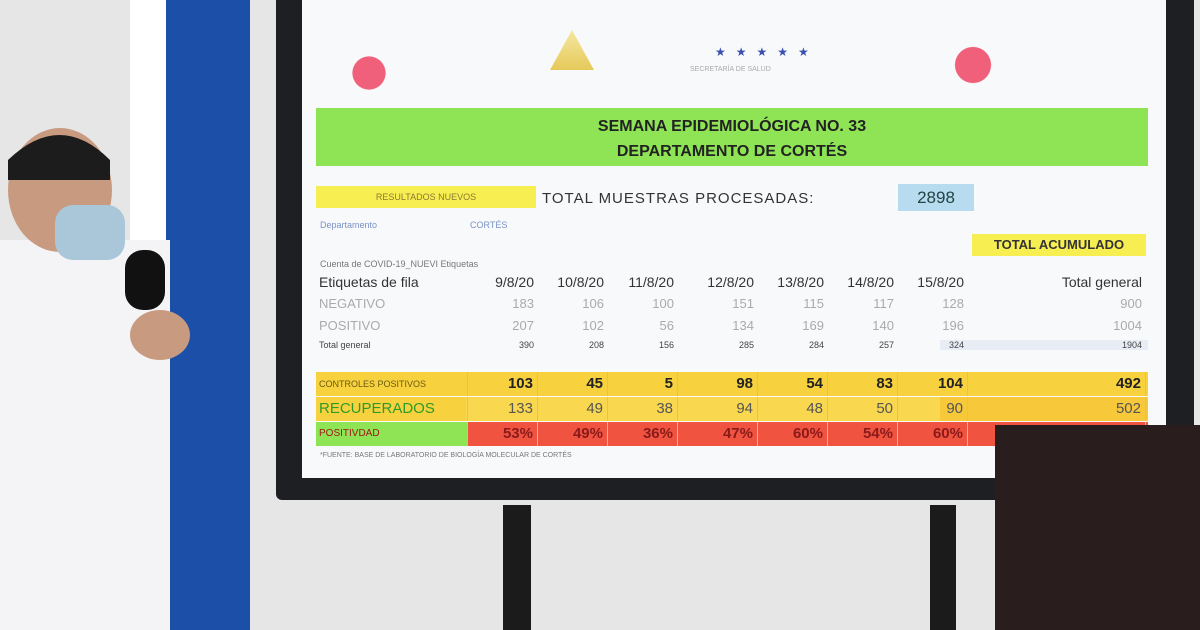 This screenshot has height=630, width=1200. What do you see at coordinates (863, 409) in the screenshot?
I see `cell: 50` at bounding box center [863, 409].